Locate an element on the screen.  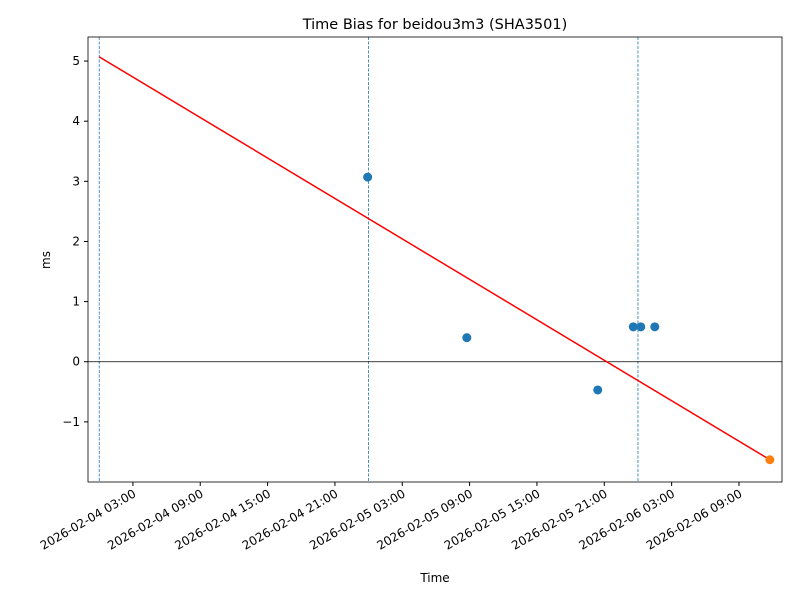
y-tick-label: −1 is located at coordinates (71, 422).